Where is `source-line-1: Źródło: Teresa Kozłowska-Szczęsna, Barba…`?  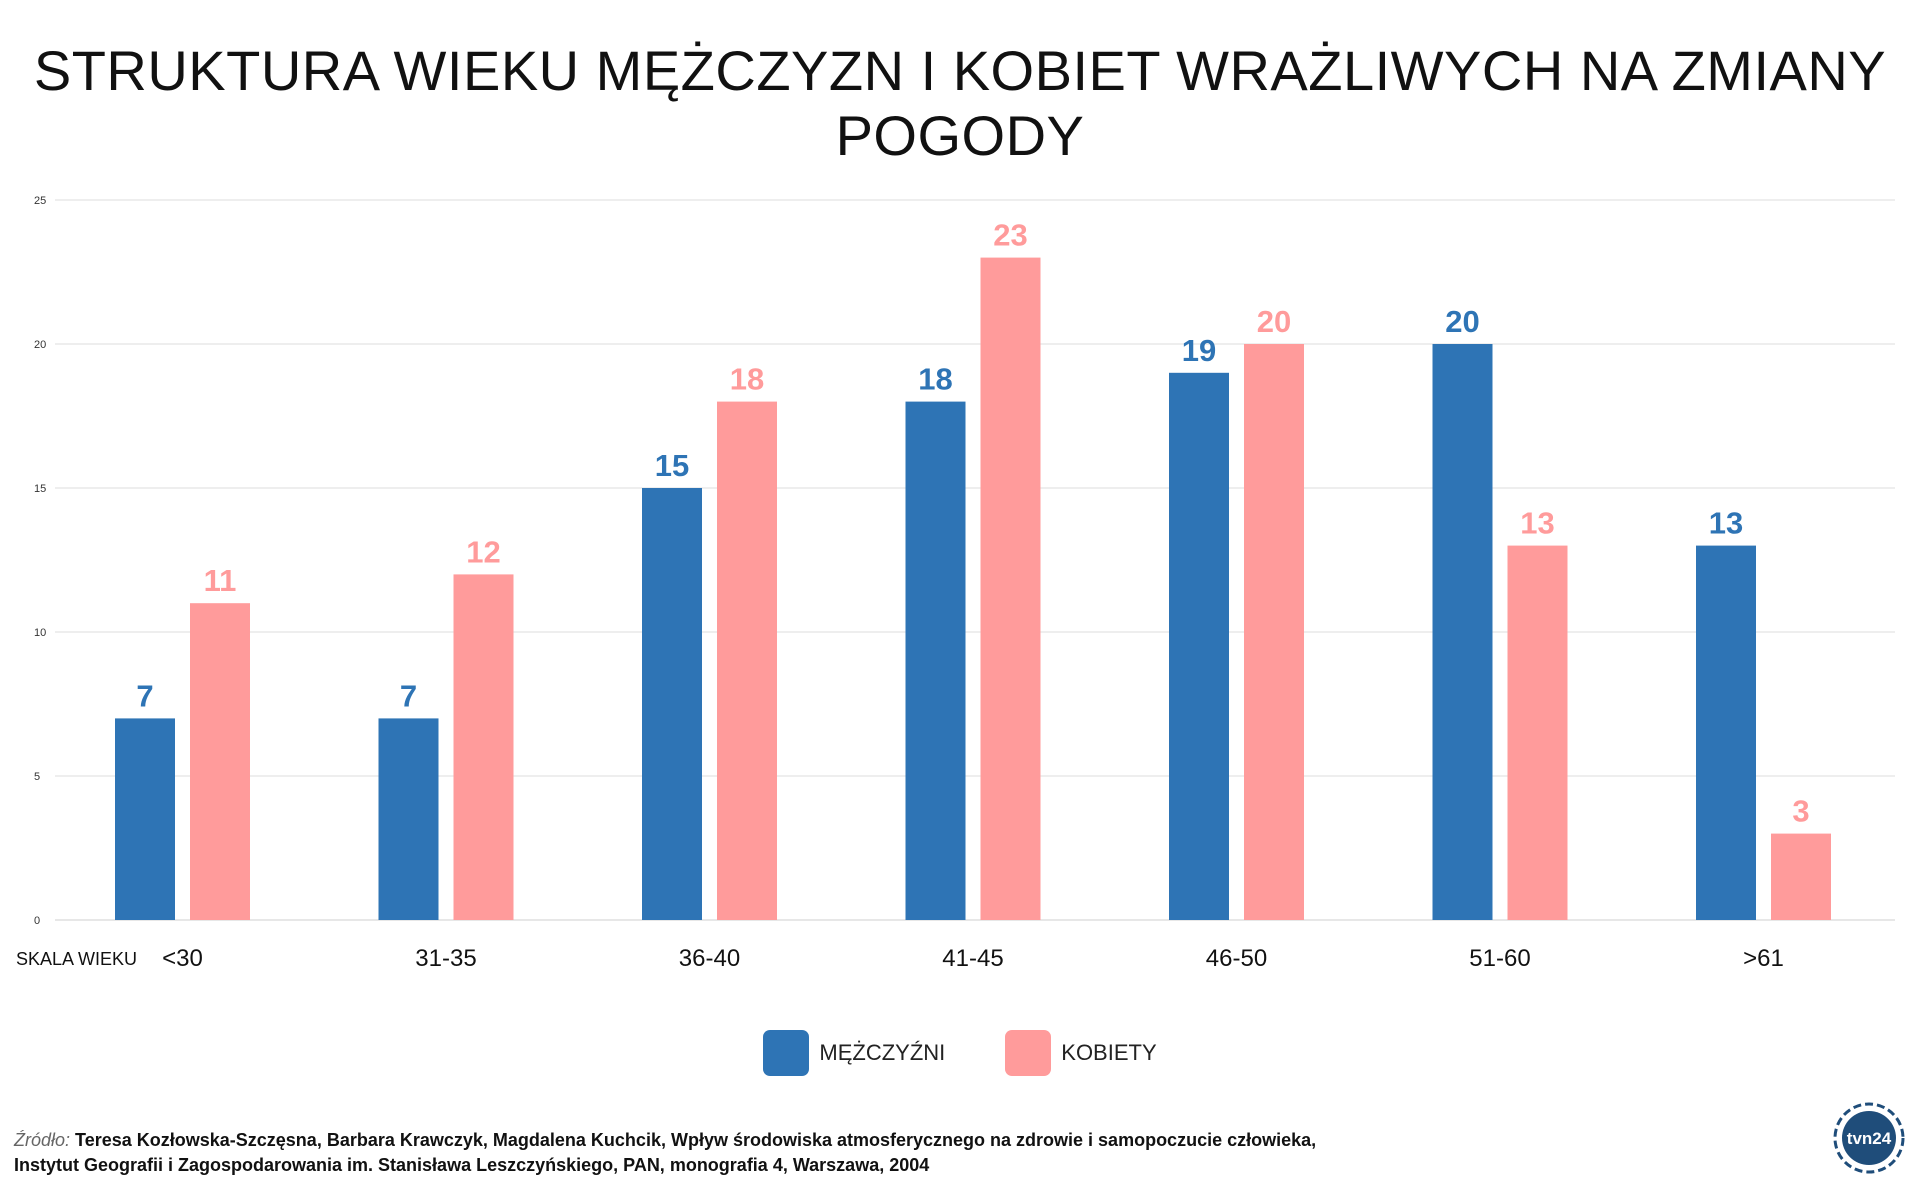 source-line-1: Źródło: Teresa Kozłowska-Szczęsna, Barba… is located at coordinates (665, 1140).